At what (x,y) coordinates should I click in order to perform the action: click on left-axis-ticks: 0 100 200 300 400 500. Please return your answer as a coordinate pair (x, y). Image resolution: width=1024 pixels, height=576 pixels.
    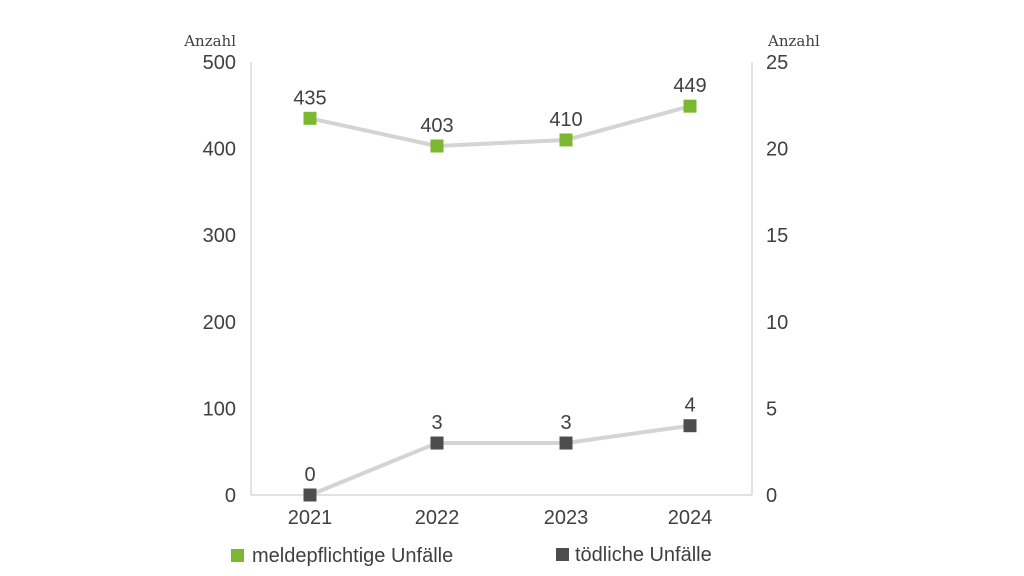
    Looking at the image, I should click on (219, 279).